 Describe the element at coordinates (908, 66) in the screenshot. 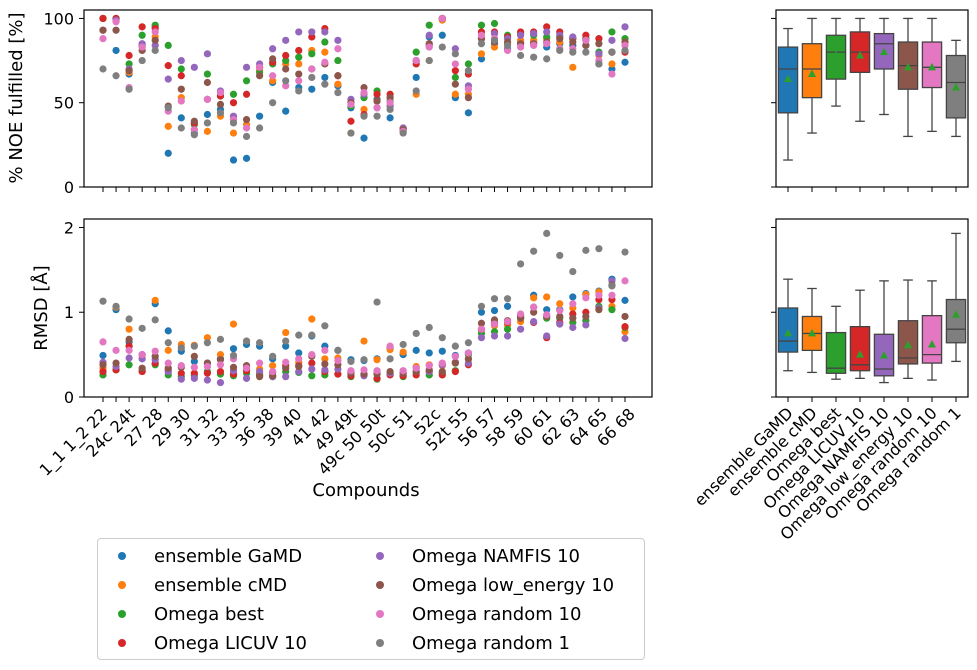

I see `noe-box-mean-marker` at that location.